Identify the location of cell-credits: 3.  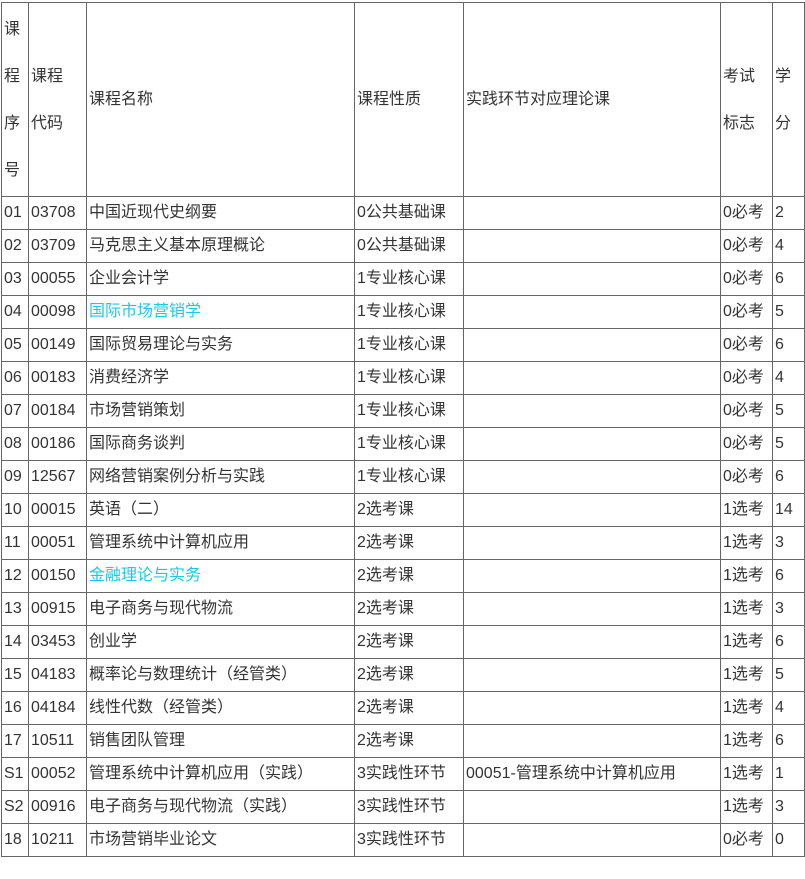
(788, 807).